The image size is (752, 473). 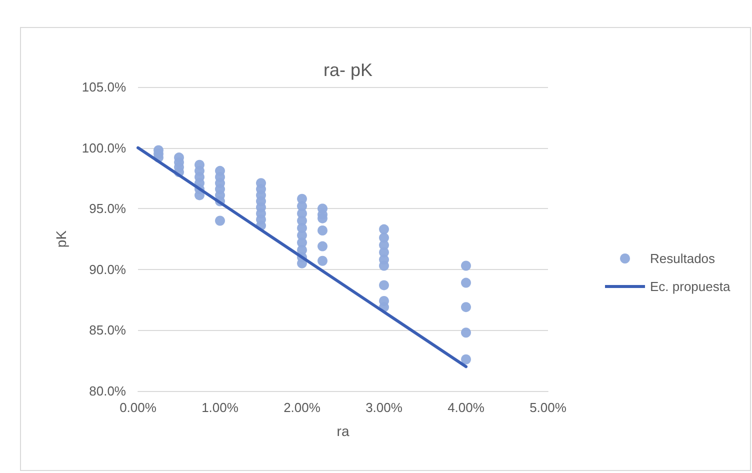 What do you see at coordinates (107, 330) in the screenshot?
I see `y-tick-label: 85.0%` at bounding box center [107, 330].